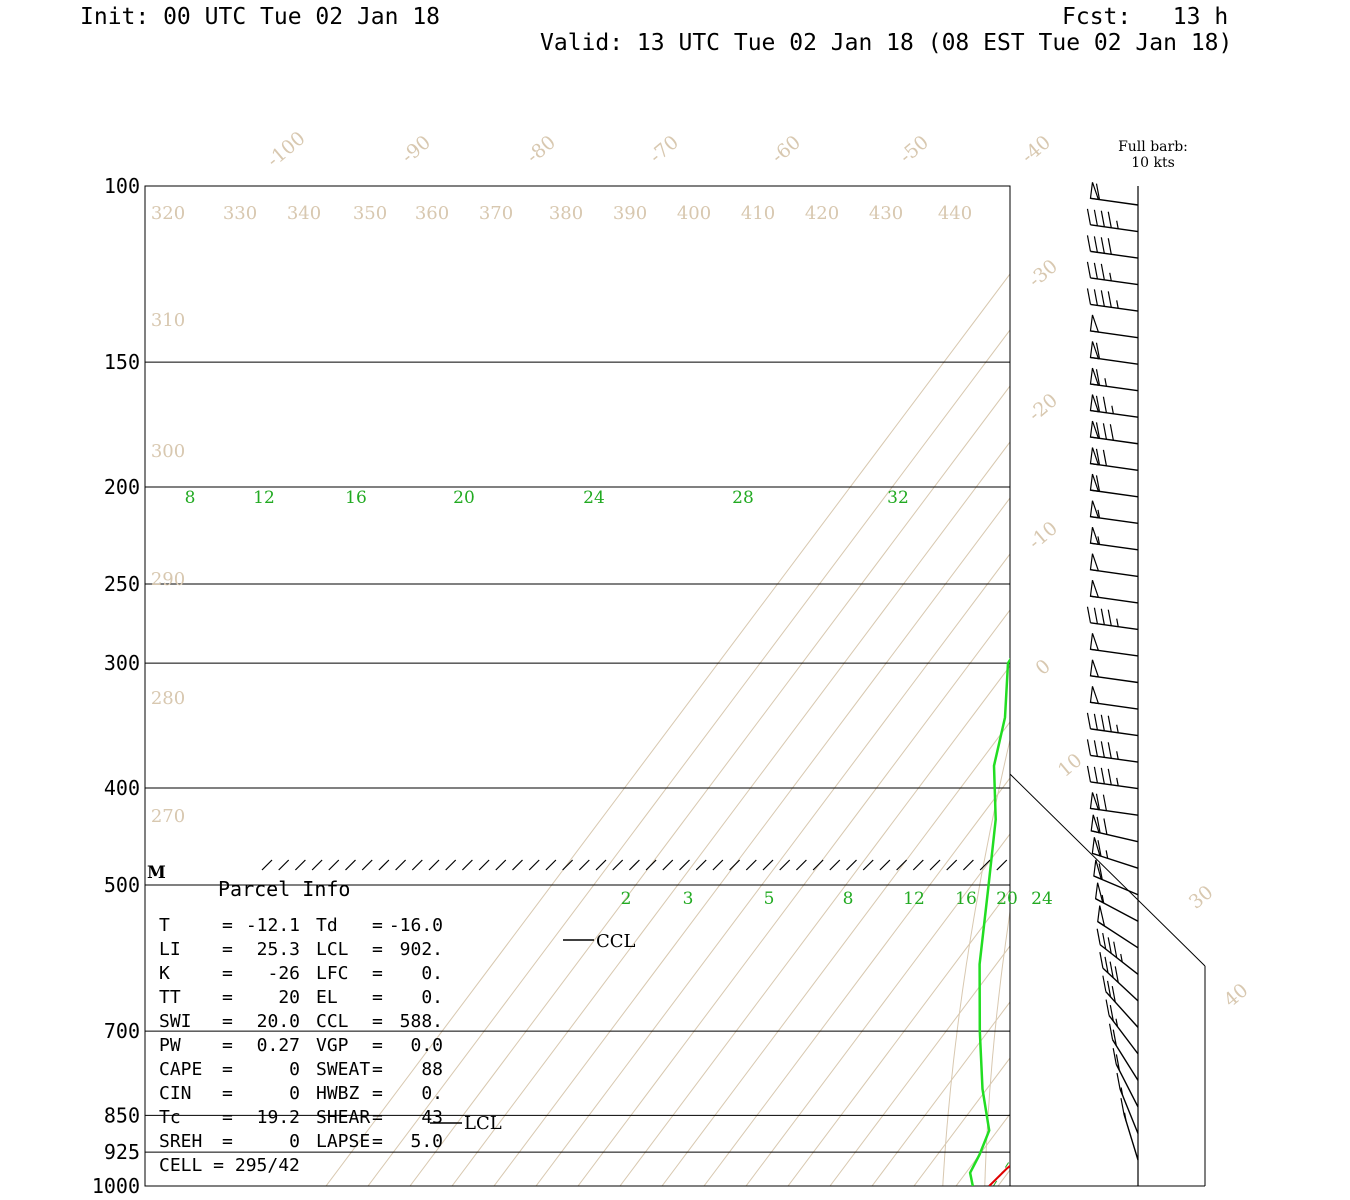 The width and height of the screenshot is (1350, 1200). What do you see at coordinates (416, 925) in the screenshot?
I see `parcel-row-value: -16.0` at bounding box center [416, 925].